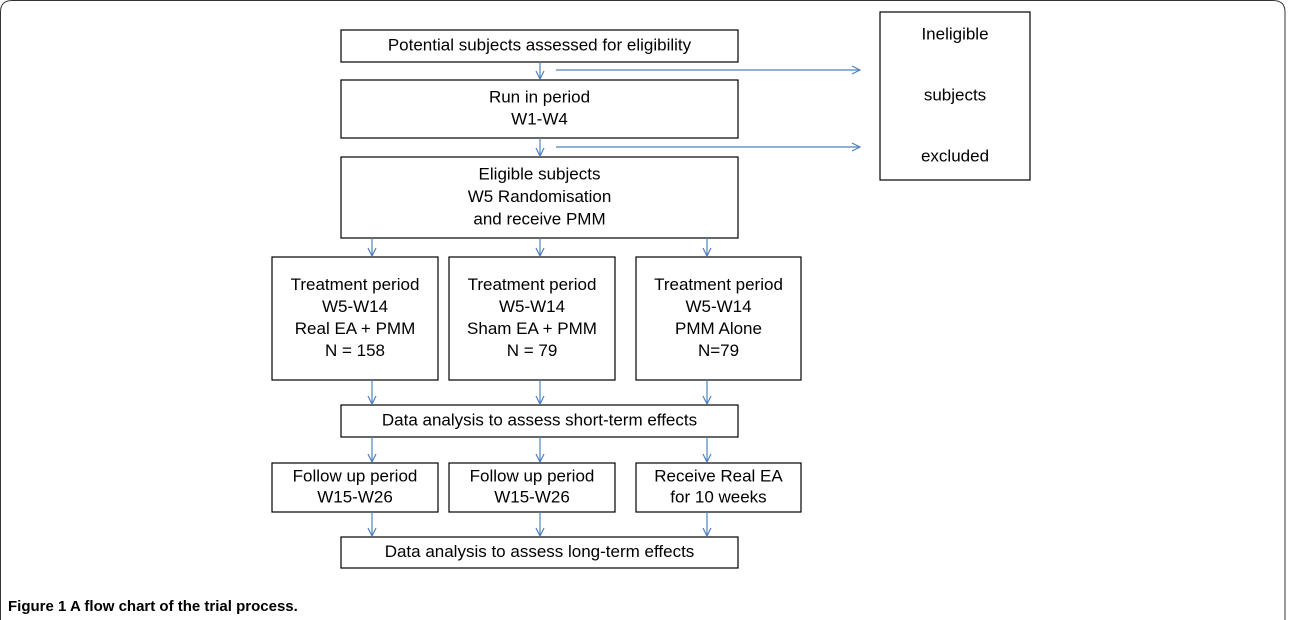  I want to click on node-text: for 10 weeks, so click(718, 496).